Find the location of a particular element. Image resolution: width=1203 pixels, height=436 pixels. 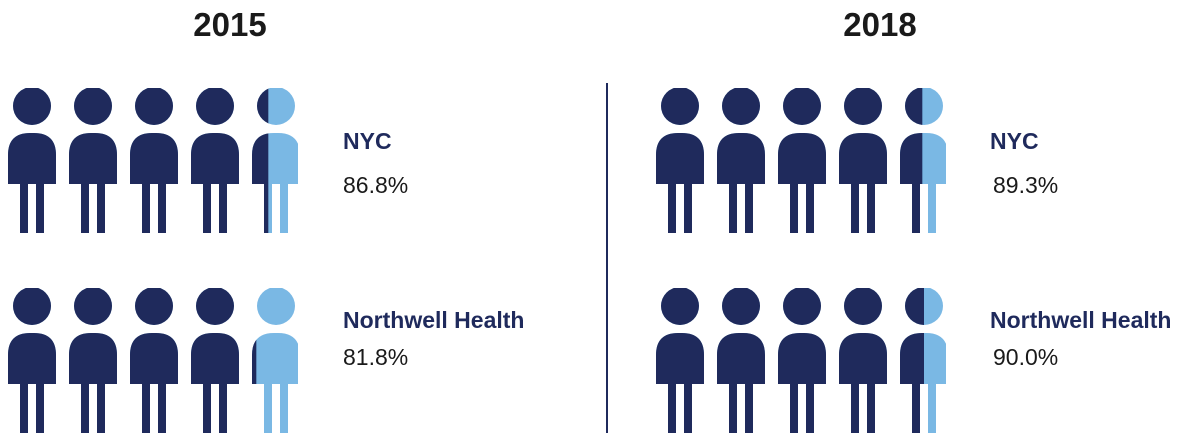

row-name-2015-northwell-health: Northwell Health is located at coordinates (434, 320).